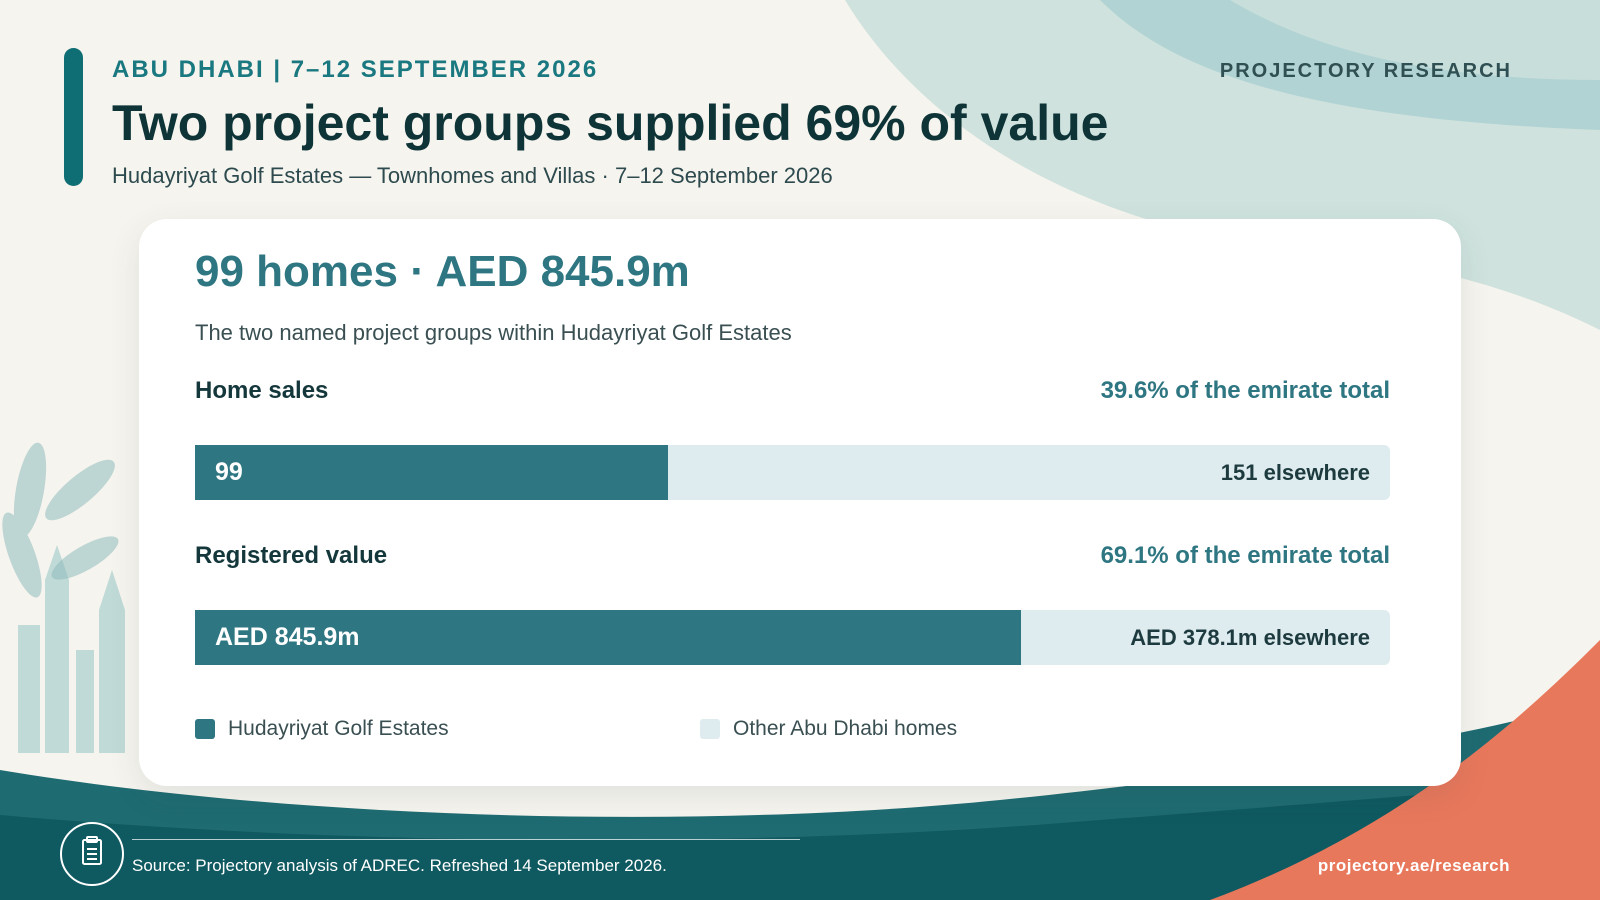 The width and height of the screenshot is (1600, 900). What do you see at coordinates (205, 729) in the screenshot?
I see `legend-swatch-hudayriyat` at bounding box center [205, 729].